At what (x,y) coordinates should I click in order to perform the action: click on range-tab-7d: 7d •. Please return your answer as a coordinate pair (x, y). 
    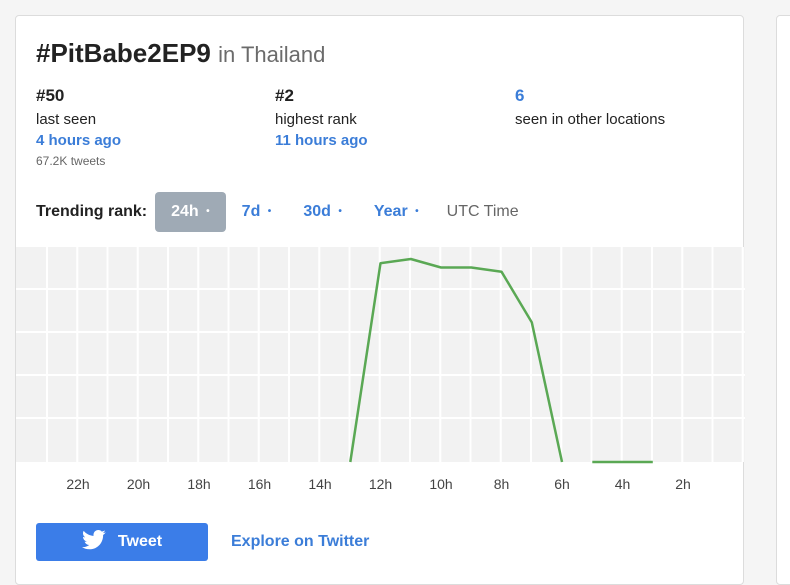
    Looking at the image, I should click on (257, 212).